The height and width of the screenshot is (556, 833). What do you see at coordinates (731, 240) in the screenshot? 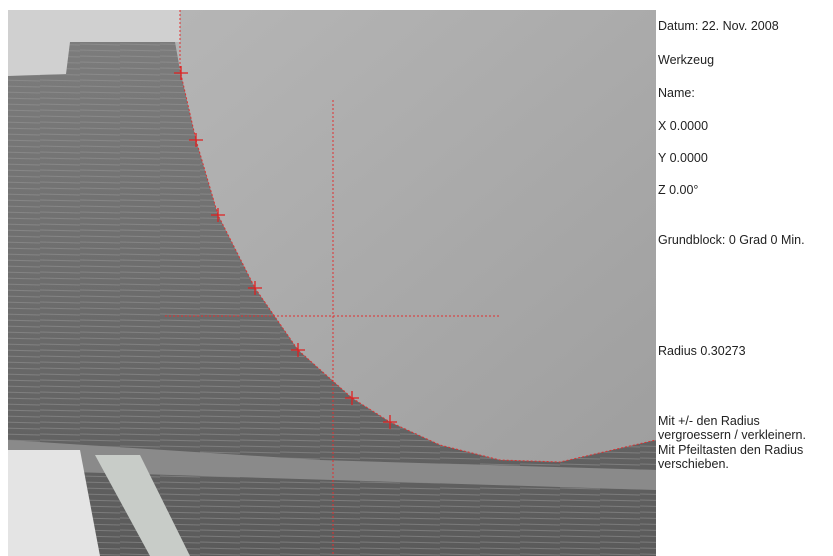
I see `base-block: Grundblock: 0 Grad 0 Min.` at bounding box center [731, 240].